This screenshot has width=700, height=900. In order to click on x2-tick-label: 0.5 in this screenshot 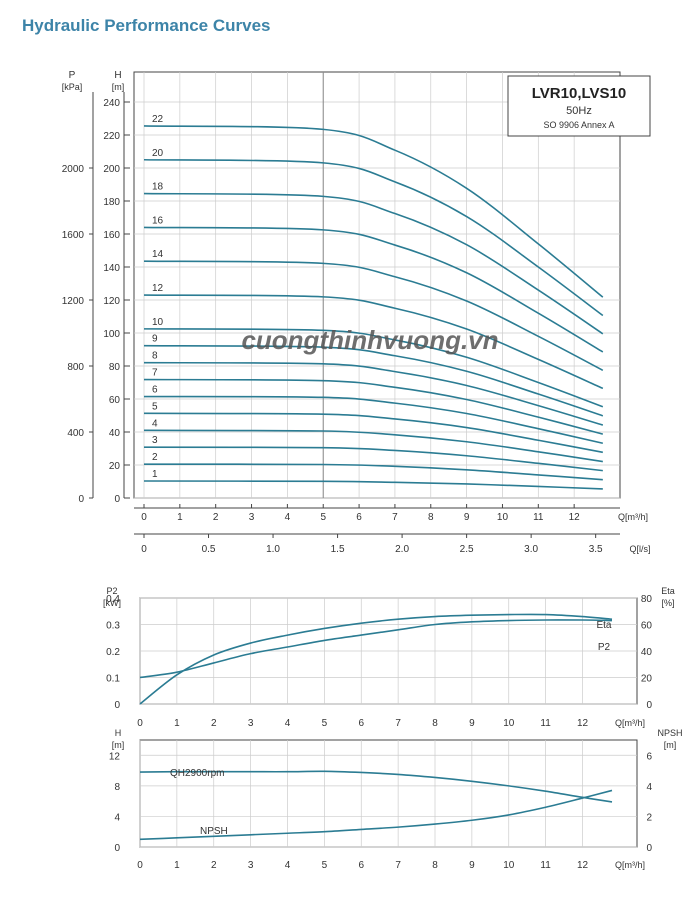, I will do `click(209, 549)`.